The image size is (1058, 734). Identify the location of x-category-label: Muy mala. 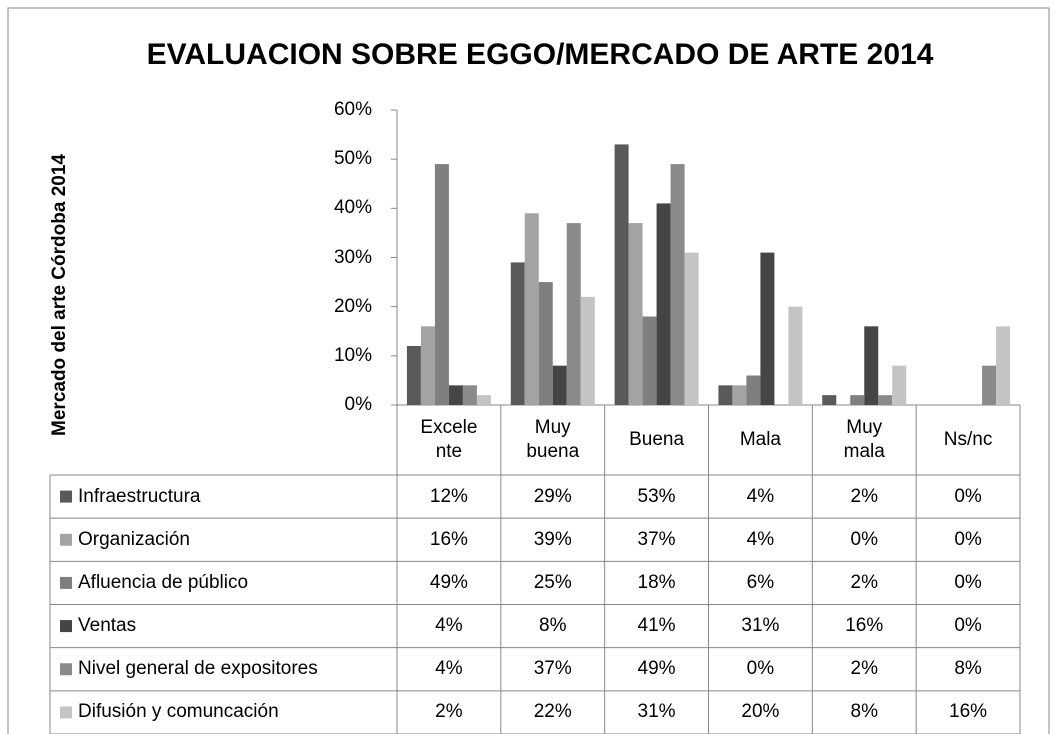
(864, 439).